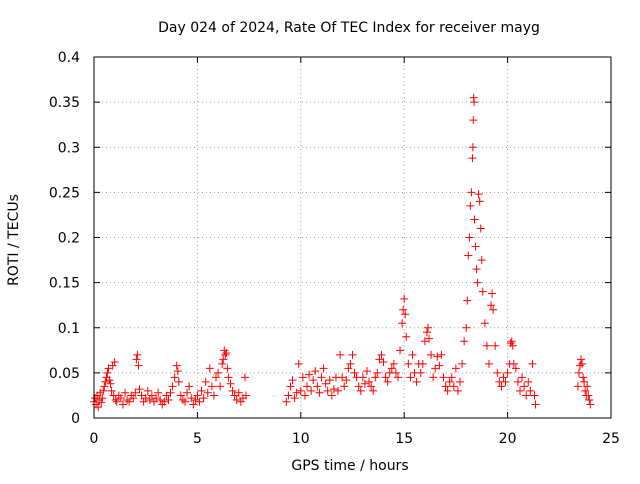 The image size is (640, 484). I want to click on y-tick-label: 0.3, so click(69, 148).